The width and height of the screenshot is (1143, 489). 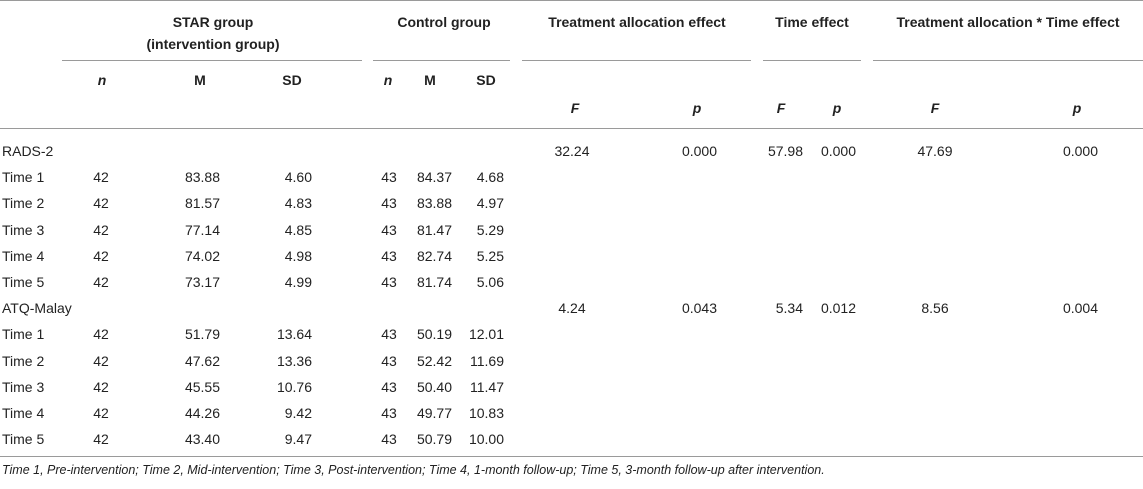 What do you see at coordinates (812, 60) in the screenshot?
I see `time-effect-rule` at bounding box center [812, 60].